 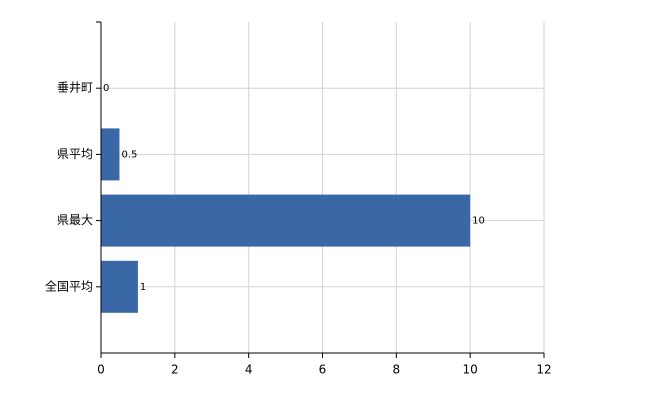 What do you see at coordinates (101, 370) in the screenshot?
I see `x-tick-label: 0` at bounding box center [101, 370].